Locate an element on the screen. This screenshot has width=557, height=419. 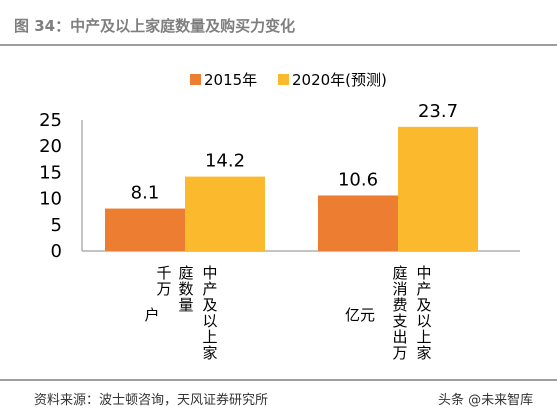
data-label: 14.2 is located at coordinates (225, 161).